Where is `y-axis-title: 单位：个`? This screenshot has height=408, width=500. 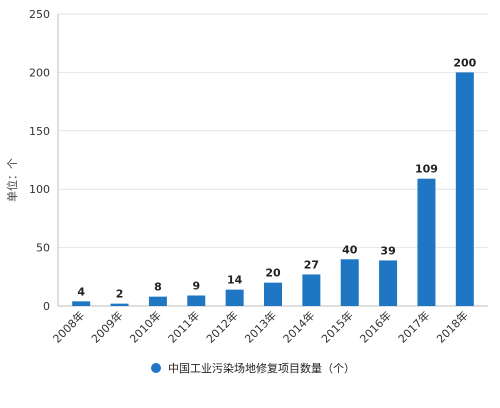 y-axis-title: 单位：个 is located at coordinates (12, 180).